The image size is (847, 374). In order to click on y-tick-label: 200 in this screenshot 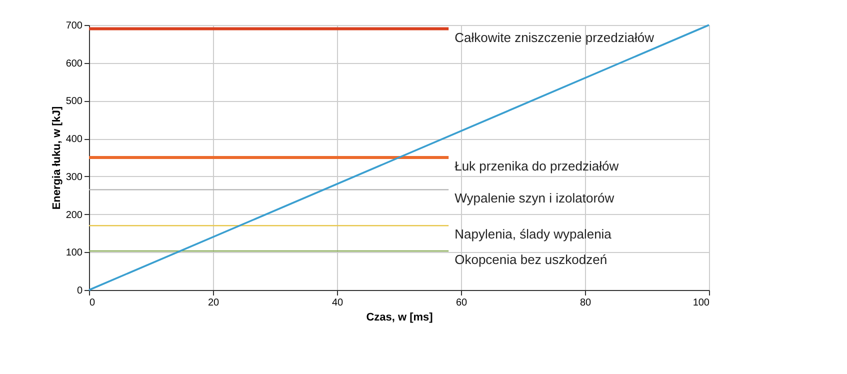, I will do `click(74, 215)`.